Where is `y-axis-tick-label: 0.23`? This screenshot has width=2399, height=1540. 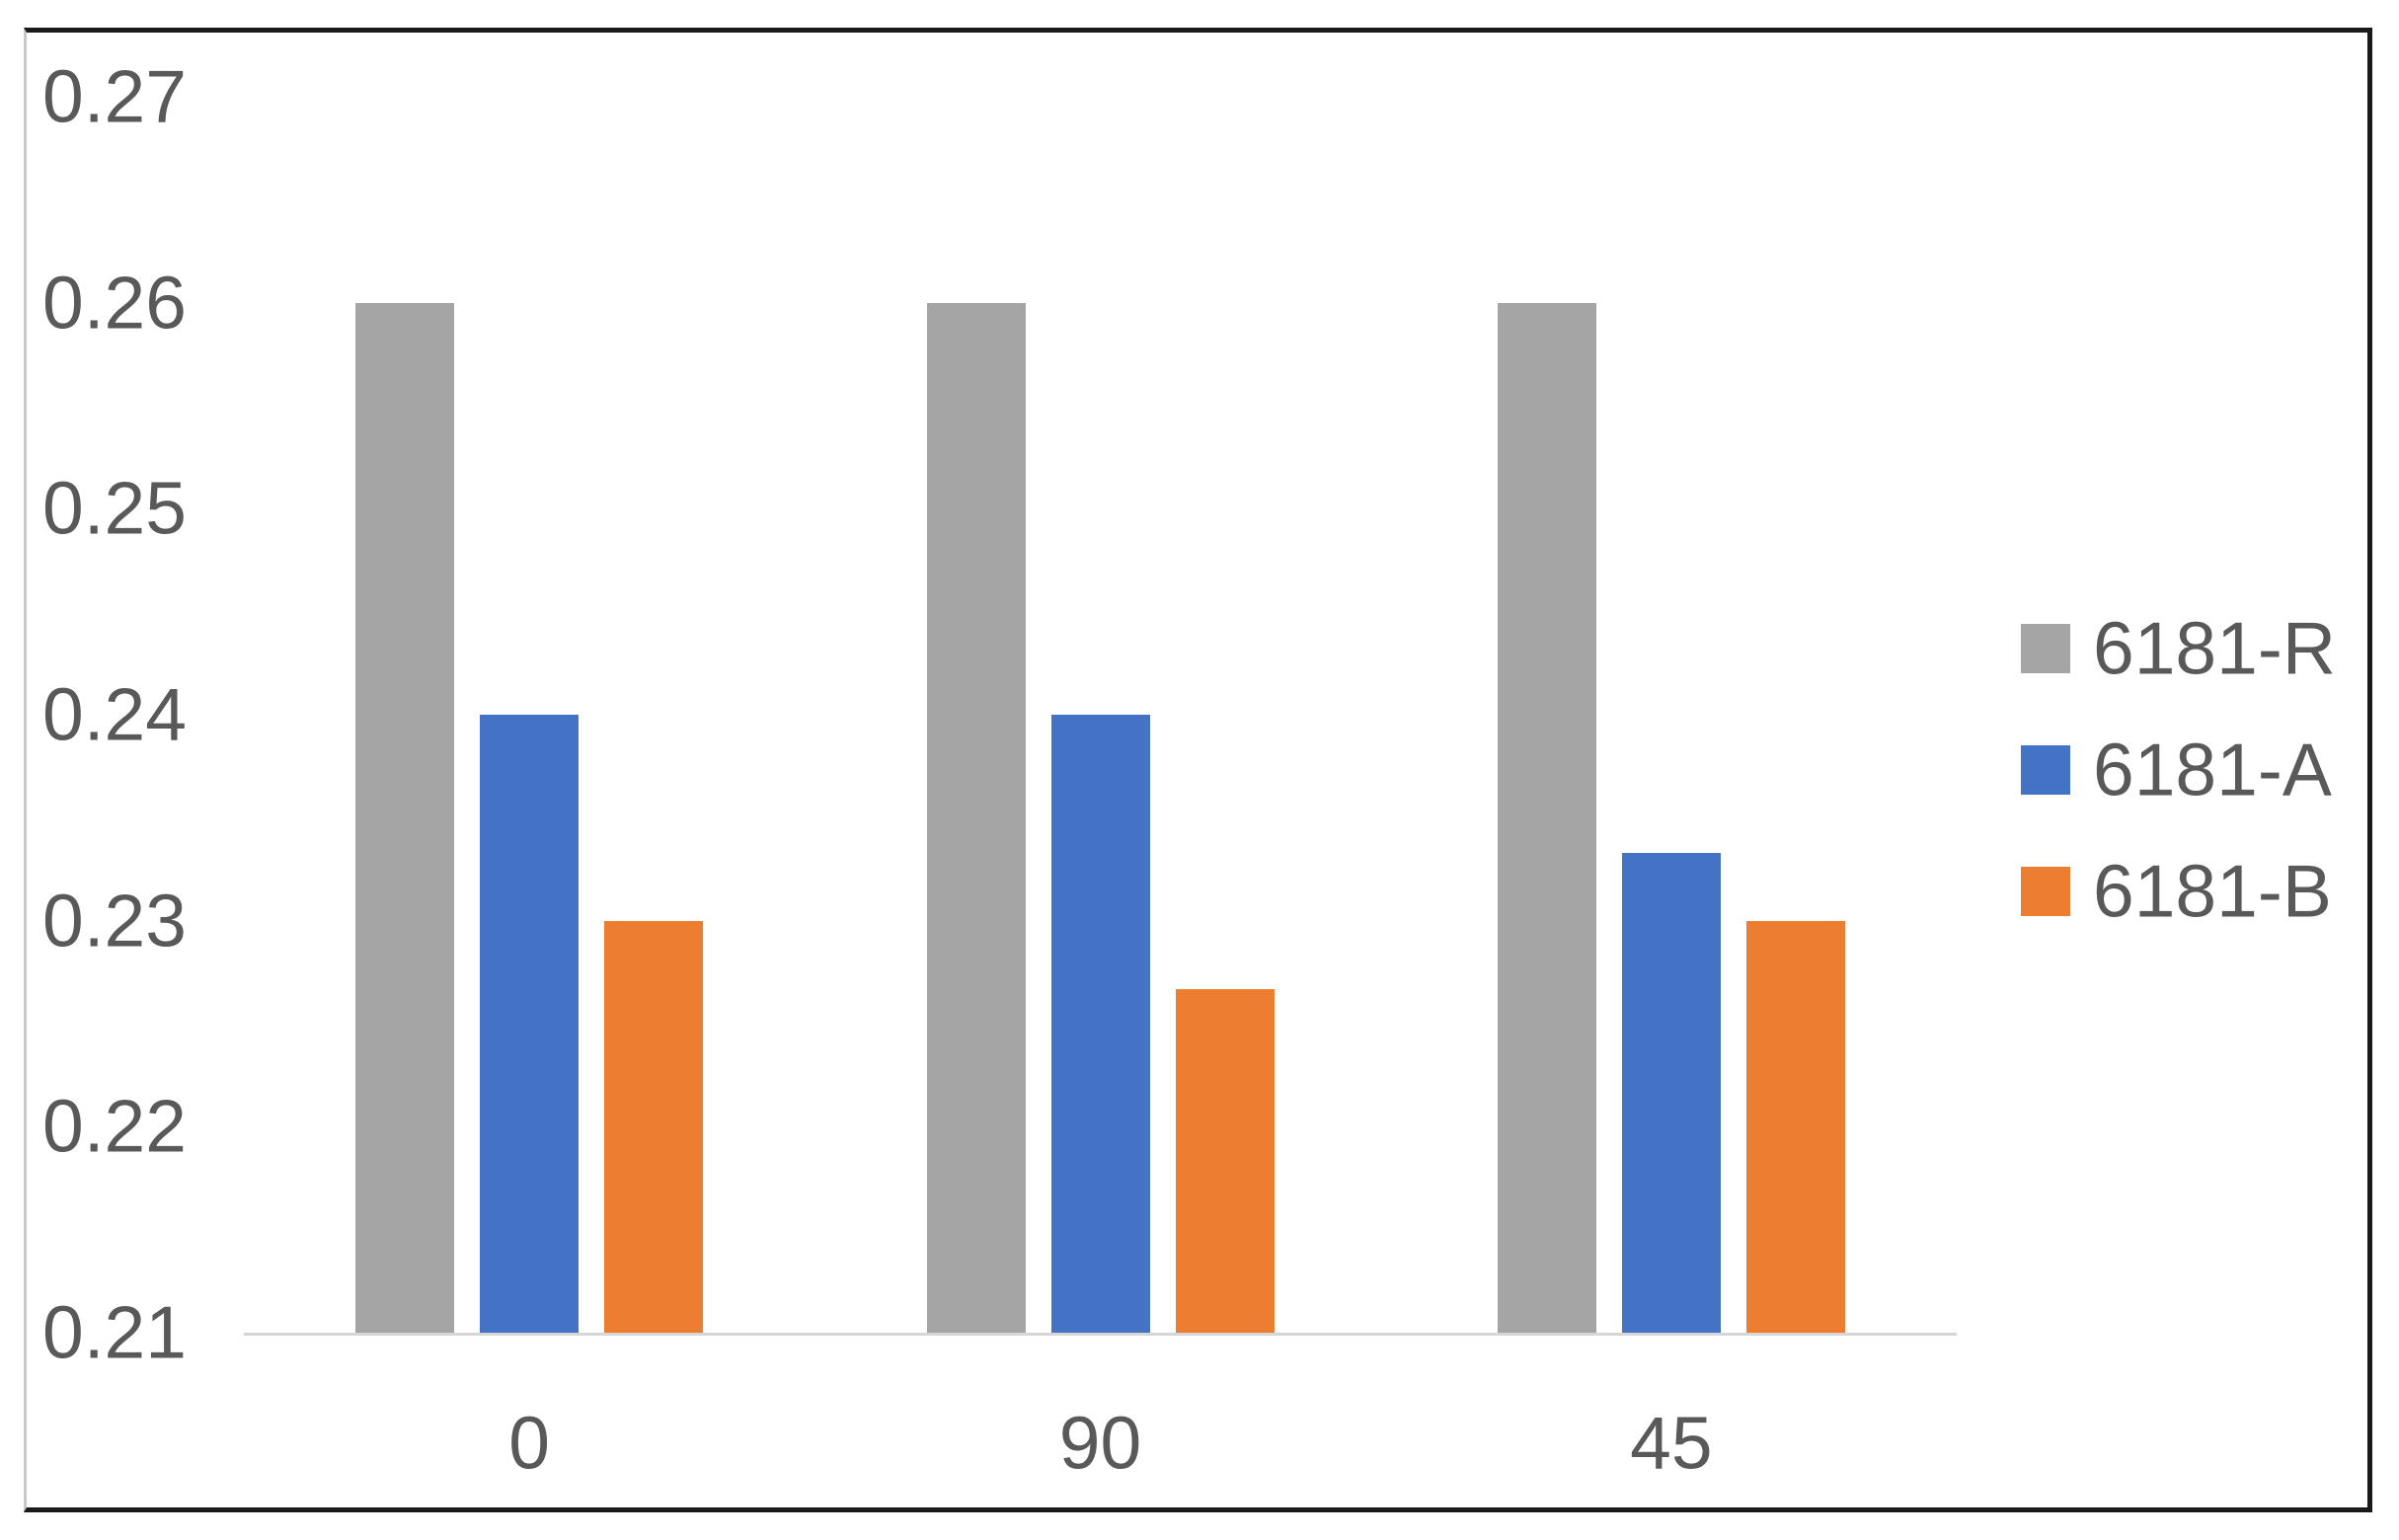 y-axis-tick-label: 0.23 is located at coordinates (114, 920).